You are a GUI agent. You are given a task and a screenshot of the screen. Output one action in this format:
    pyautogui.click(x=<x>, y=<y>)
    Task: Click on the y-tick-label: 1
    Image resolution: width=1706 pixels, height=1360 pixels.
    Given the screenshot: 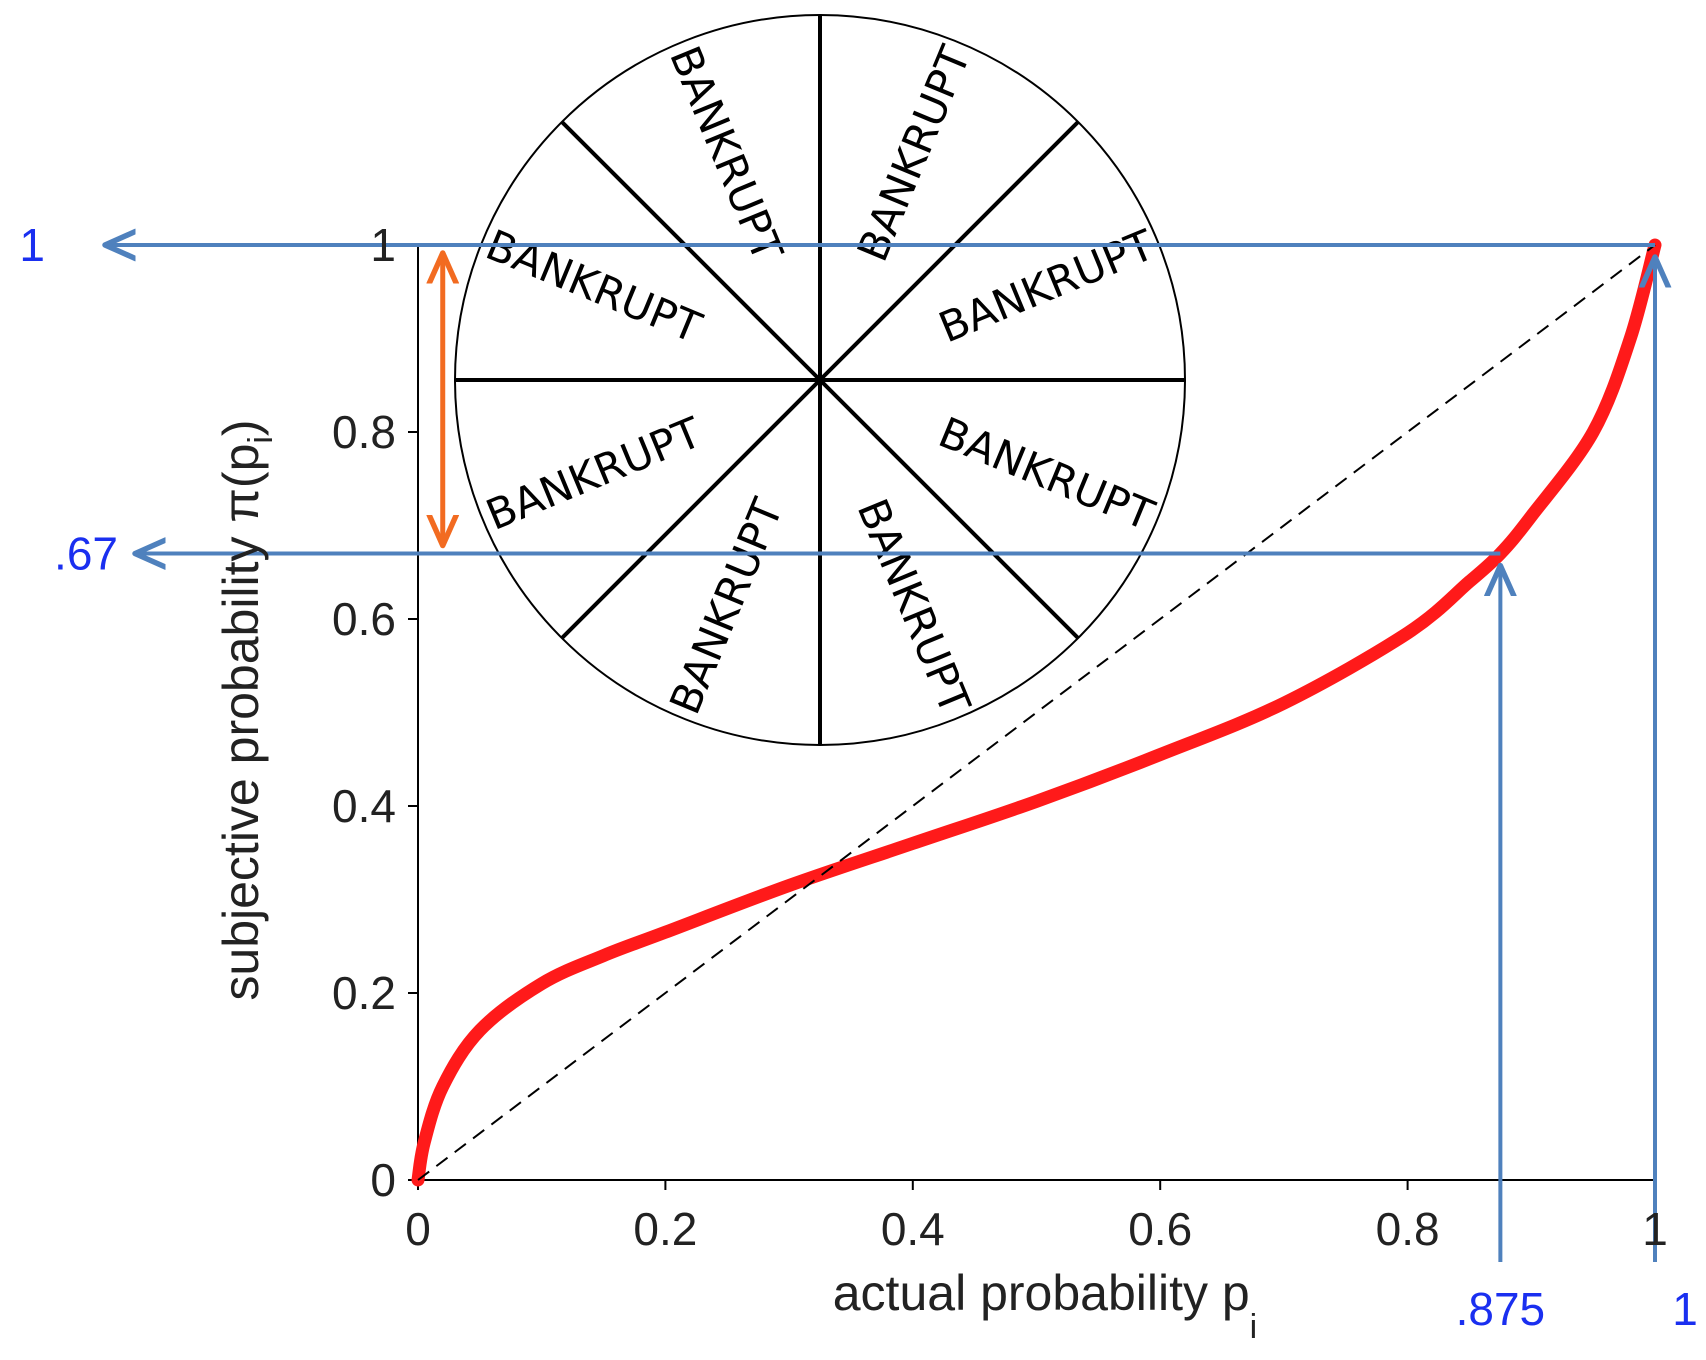 What is the action you would take?
    pyautogui.click(x=383, y=245)
    